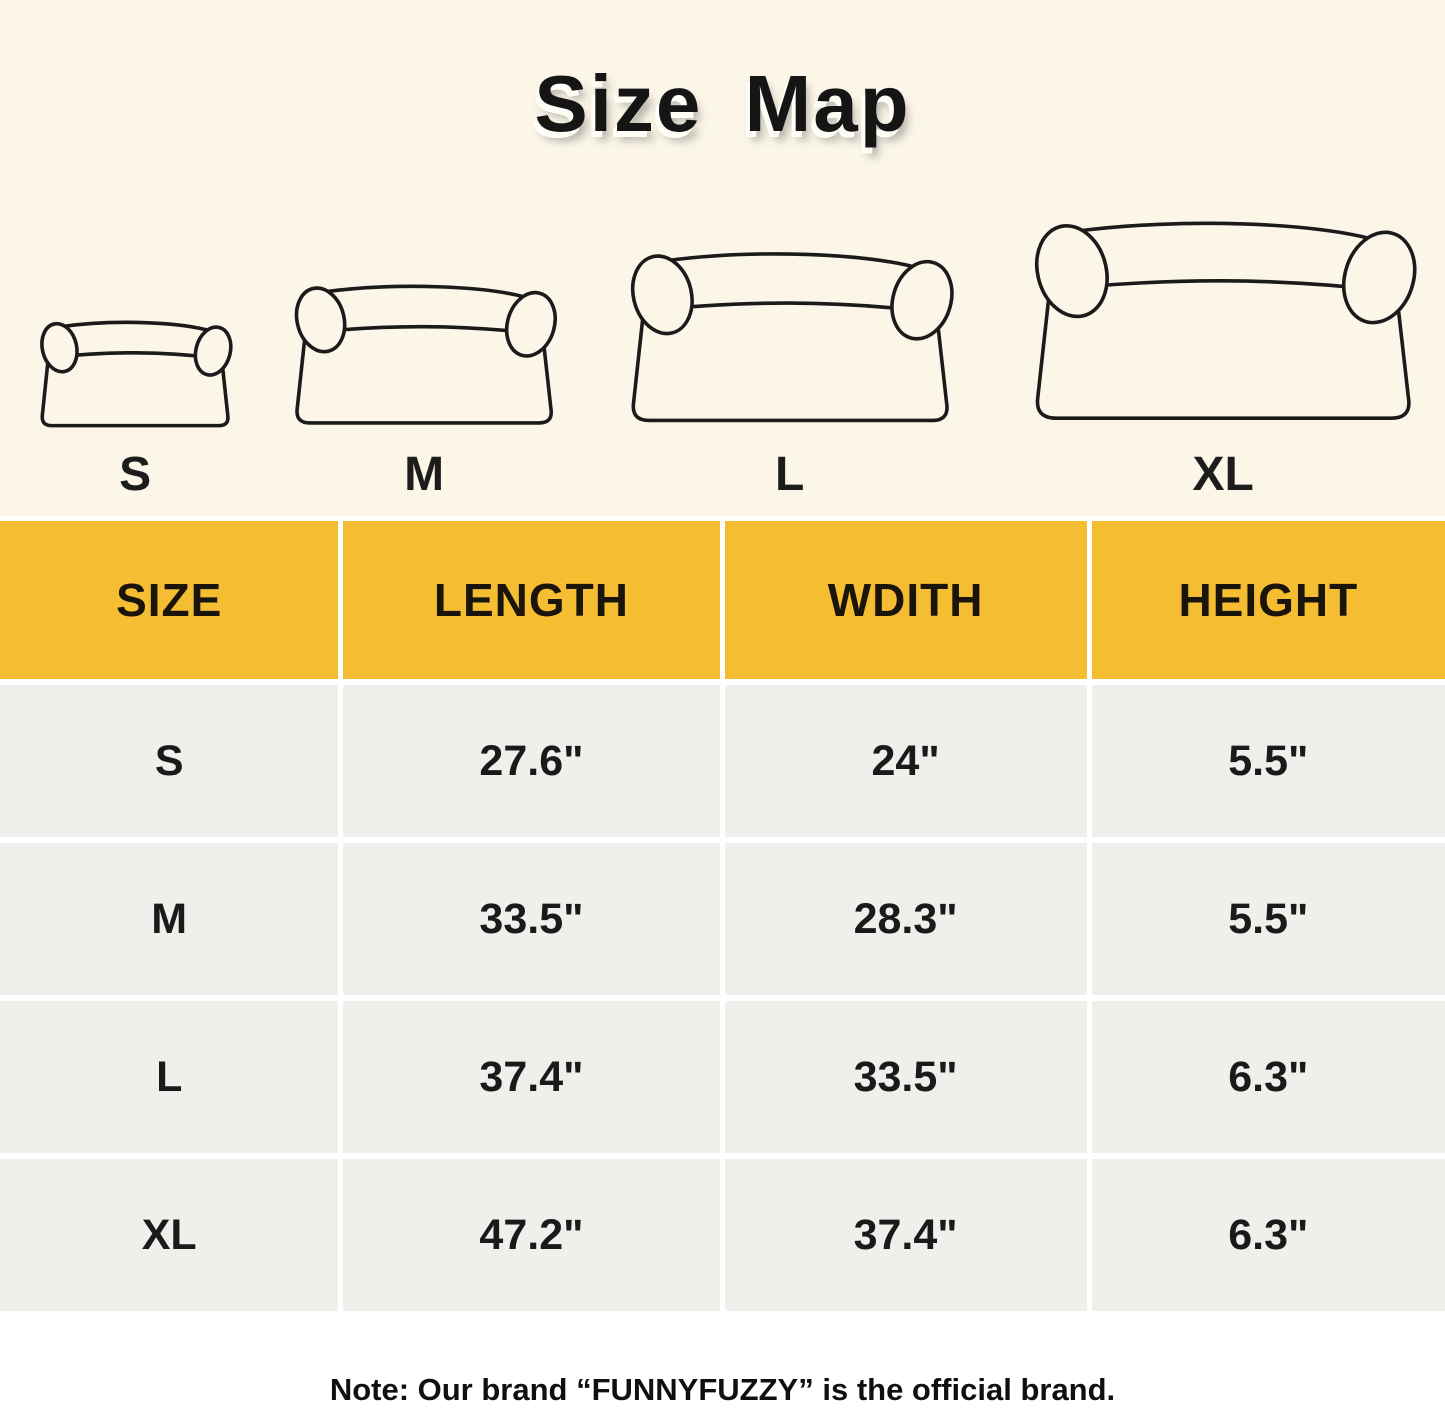 The height and width of the screenshot is (1428, 1445). I want to click on cell-s-length: 27.6", so click(531, 761).